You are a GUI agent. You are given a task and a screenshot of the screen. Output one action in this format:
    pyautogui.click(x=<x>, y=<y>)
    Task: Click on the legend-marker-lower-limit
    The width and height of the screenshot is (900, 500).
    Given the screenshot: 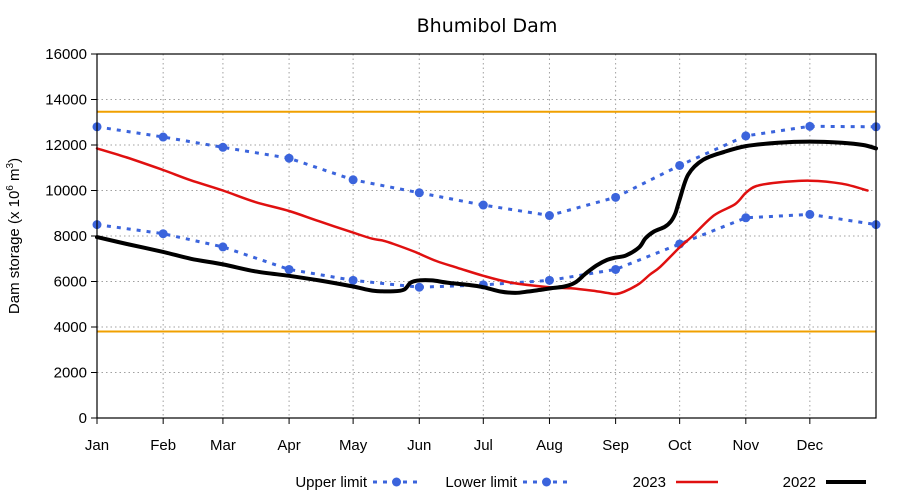 What is the action you would take?
    pyautogui.click(x=546, y=482)
    